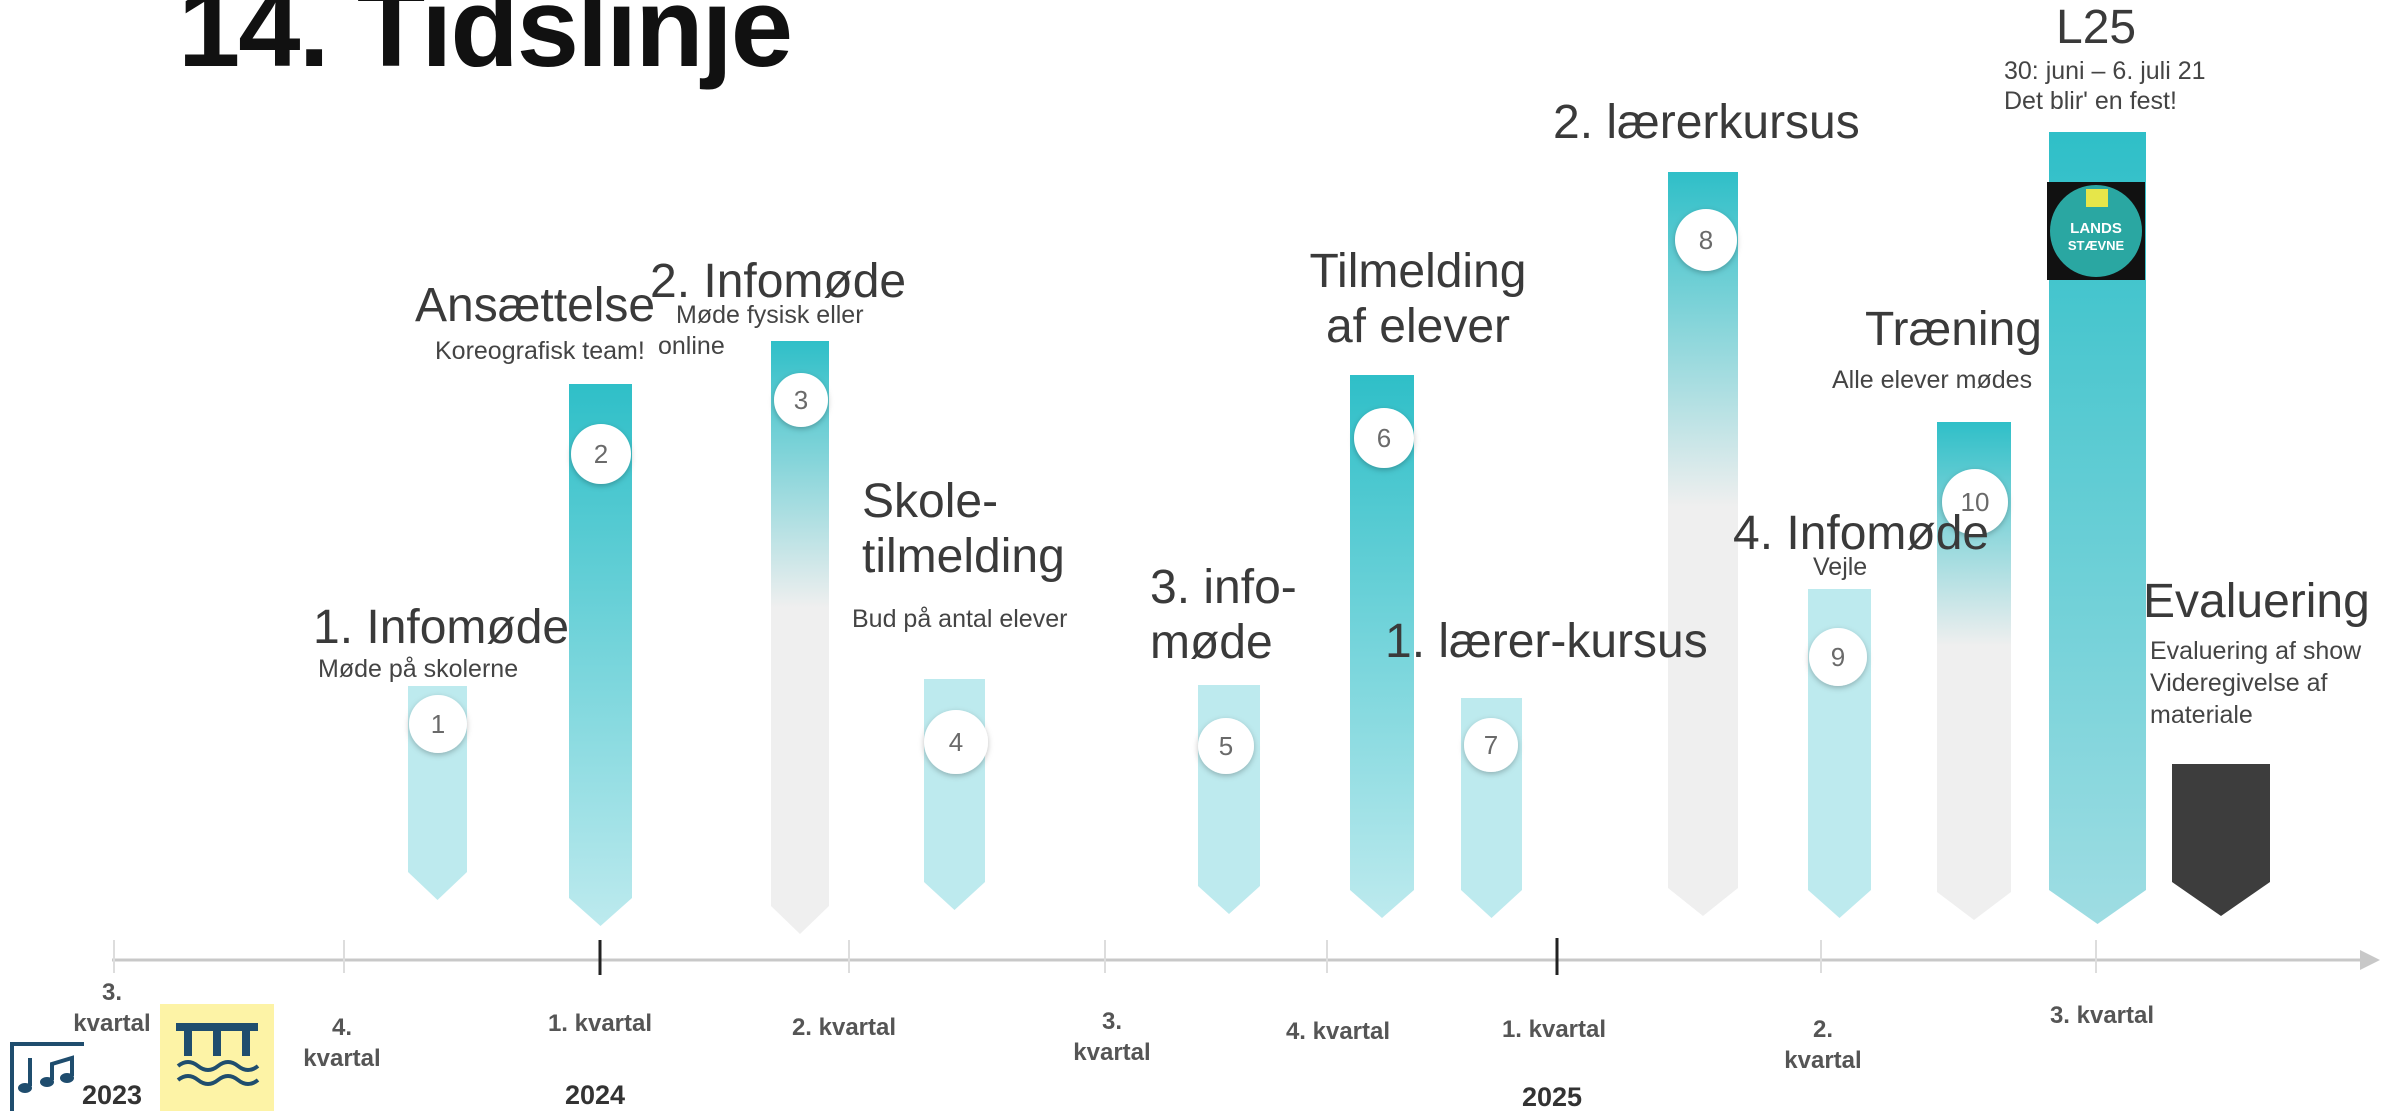 This screenshot has height=1113, width=2390. What do you see at coordinates (595, 1095) in the screenshot?
I see `year-label: 2024` at bounding box center [595, 1095].